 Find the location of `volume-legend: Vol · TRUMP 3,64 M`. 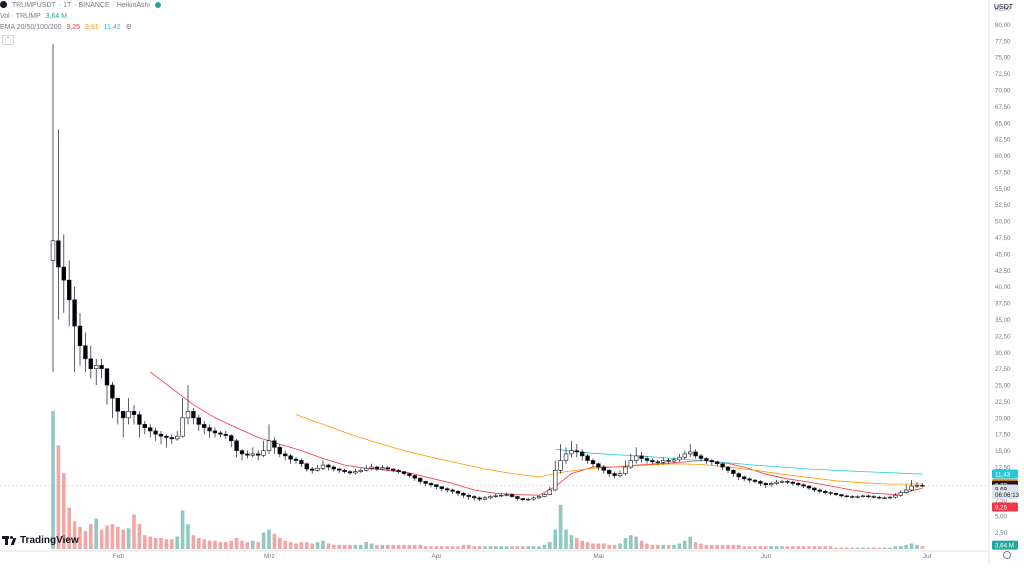

volume-legend: Vol · TRUMP 3,64 M is located at coordinates (35, 17).